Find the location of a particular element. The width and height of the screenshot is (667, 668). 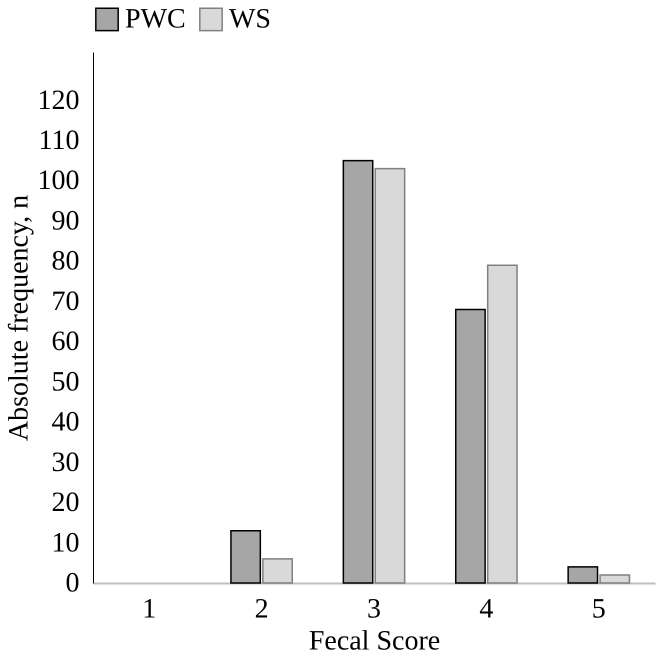

x-tick-label: 4 is located at coordinates (486, 609).